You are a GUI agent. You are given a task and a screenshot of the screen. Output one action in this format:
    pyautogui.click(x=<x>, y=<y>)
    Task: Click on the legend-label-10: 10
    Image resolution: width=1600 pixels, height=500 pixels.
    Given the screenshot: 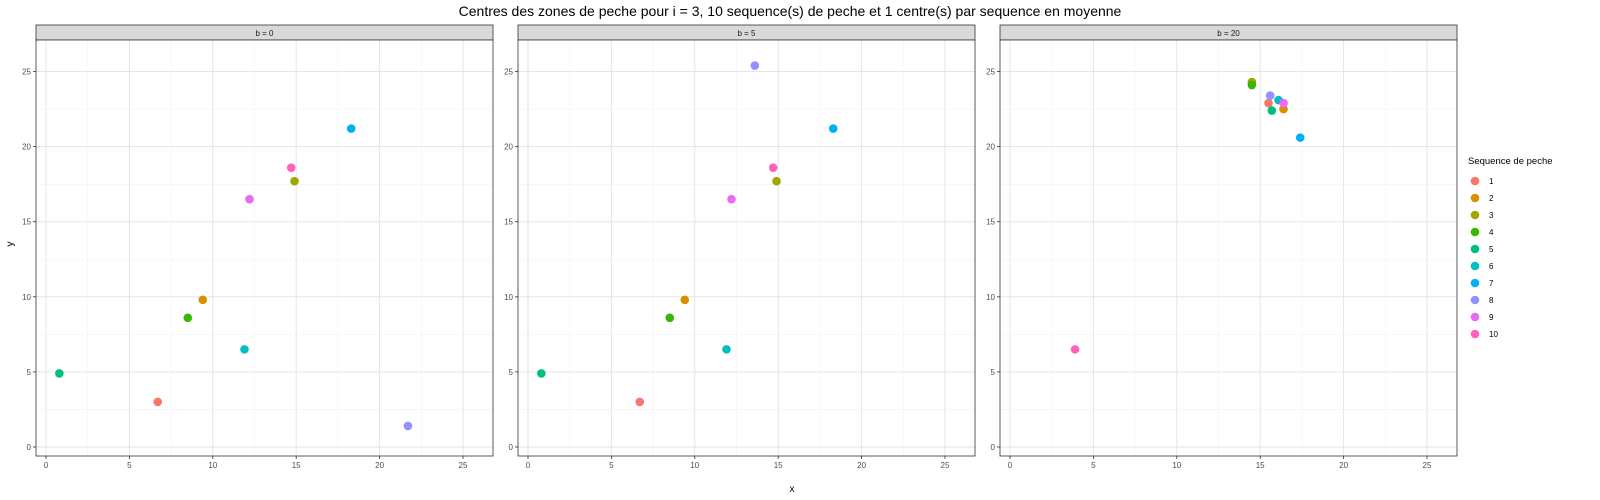 What is the action you would take?
    pyautogui.click(x=1493, y=334)
    